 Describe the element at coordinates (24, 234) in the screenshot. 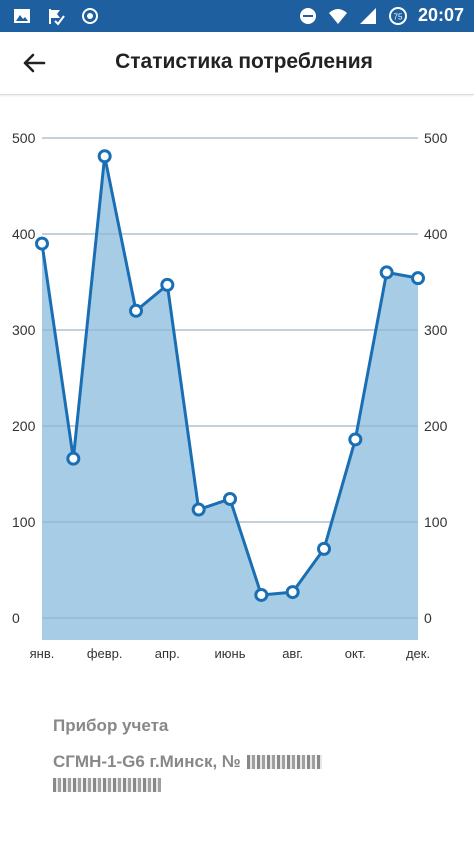

I see `y-tick-left: 400` at that location.